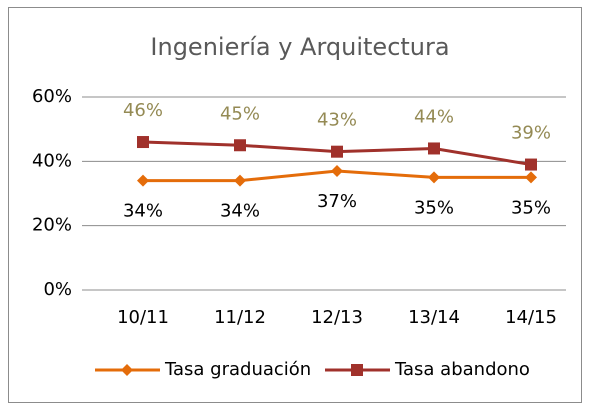  What do you see at coordinates (237, 369) in the screenshot?
I see `legend-label: Tasa graduación` at bounding box center [237, 369].